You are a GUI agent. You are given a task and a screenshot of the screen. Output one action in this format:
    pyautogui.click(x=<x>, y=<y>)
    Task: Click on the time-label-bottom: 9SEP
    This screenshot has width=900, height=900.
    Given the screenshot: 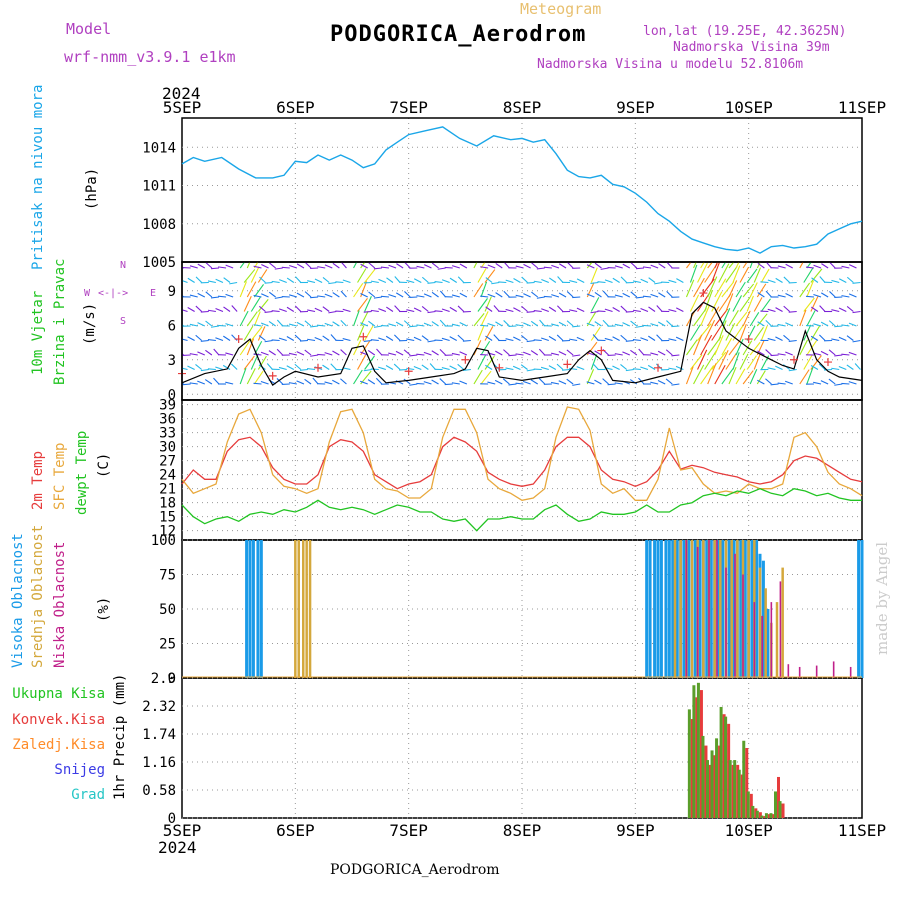 What is the action you would take?
    pyautogui.click(x=635, y=830)
    